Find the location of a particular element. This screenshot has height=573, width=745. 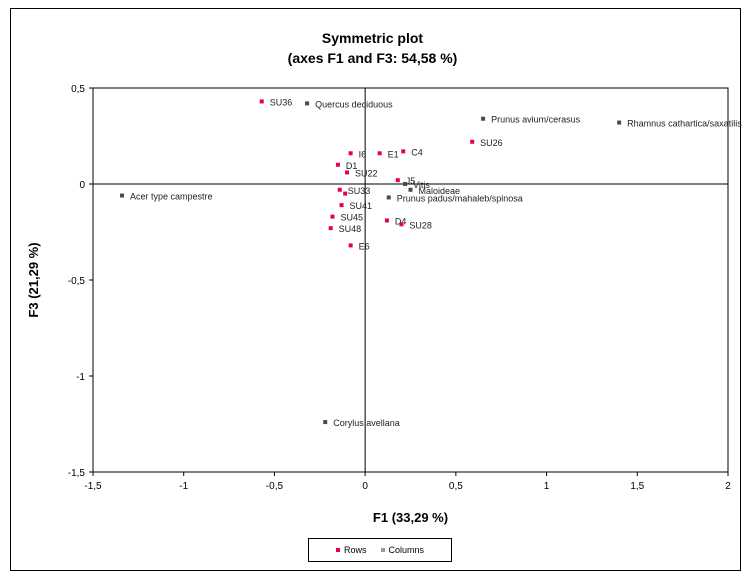

columns-point-label: Maloideae is located at coordinates (440, 191).